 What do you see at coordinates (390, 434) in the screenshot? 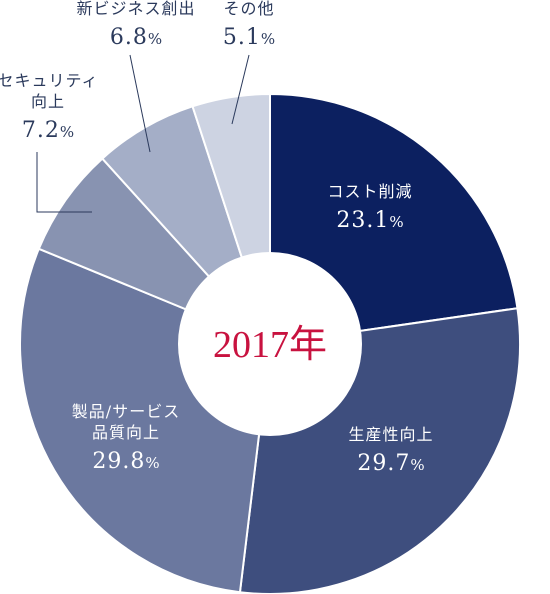
I see `slice-name-line: 生産性向上` at bounding box center [390, 434].